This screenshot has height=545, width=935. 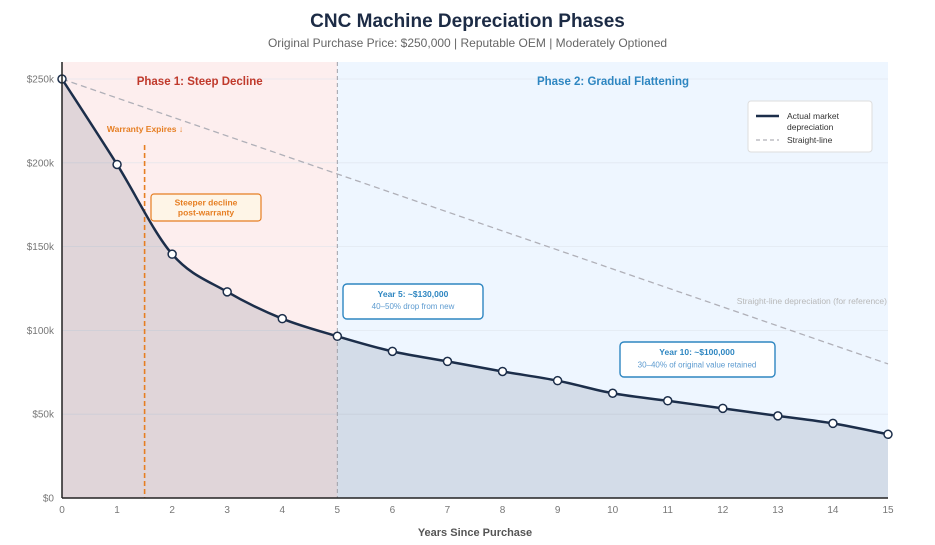 I want to click on annotation-subtitle: 40–50% drop from new, so click(x=413, y=306).